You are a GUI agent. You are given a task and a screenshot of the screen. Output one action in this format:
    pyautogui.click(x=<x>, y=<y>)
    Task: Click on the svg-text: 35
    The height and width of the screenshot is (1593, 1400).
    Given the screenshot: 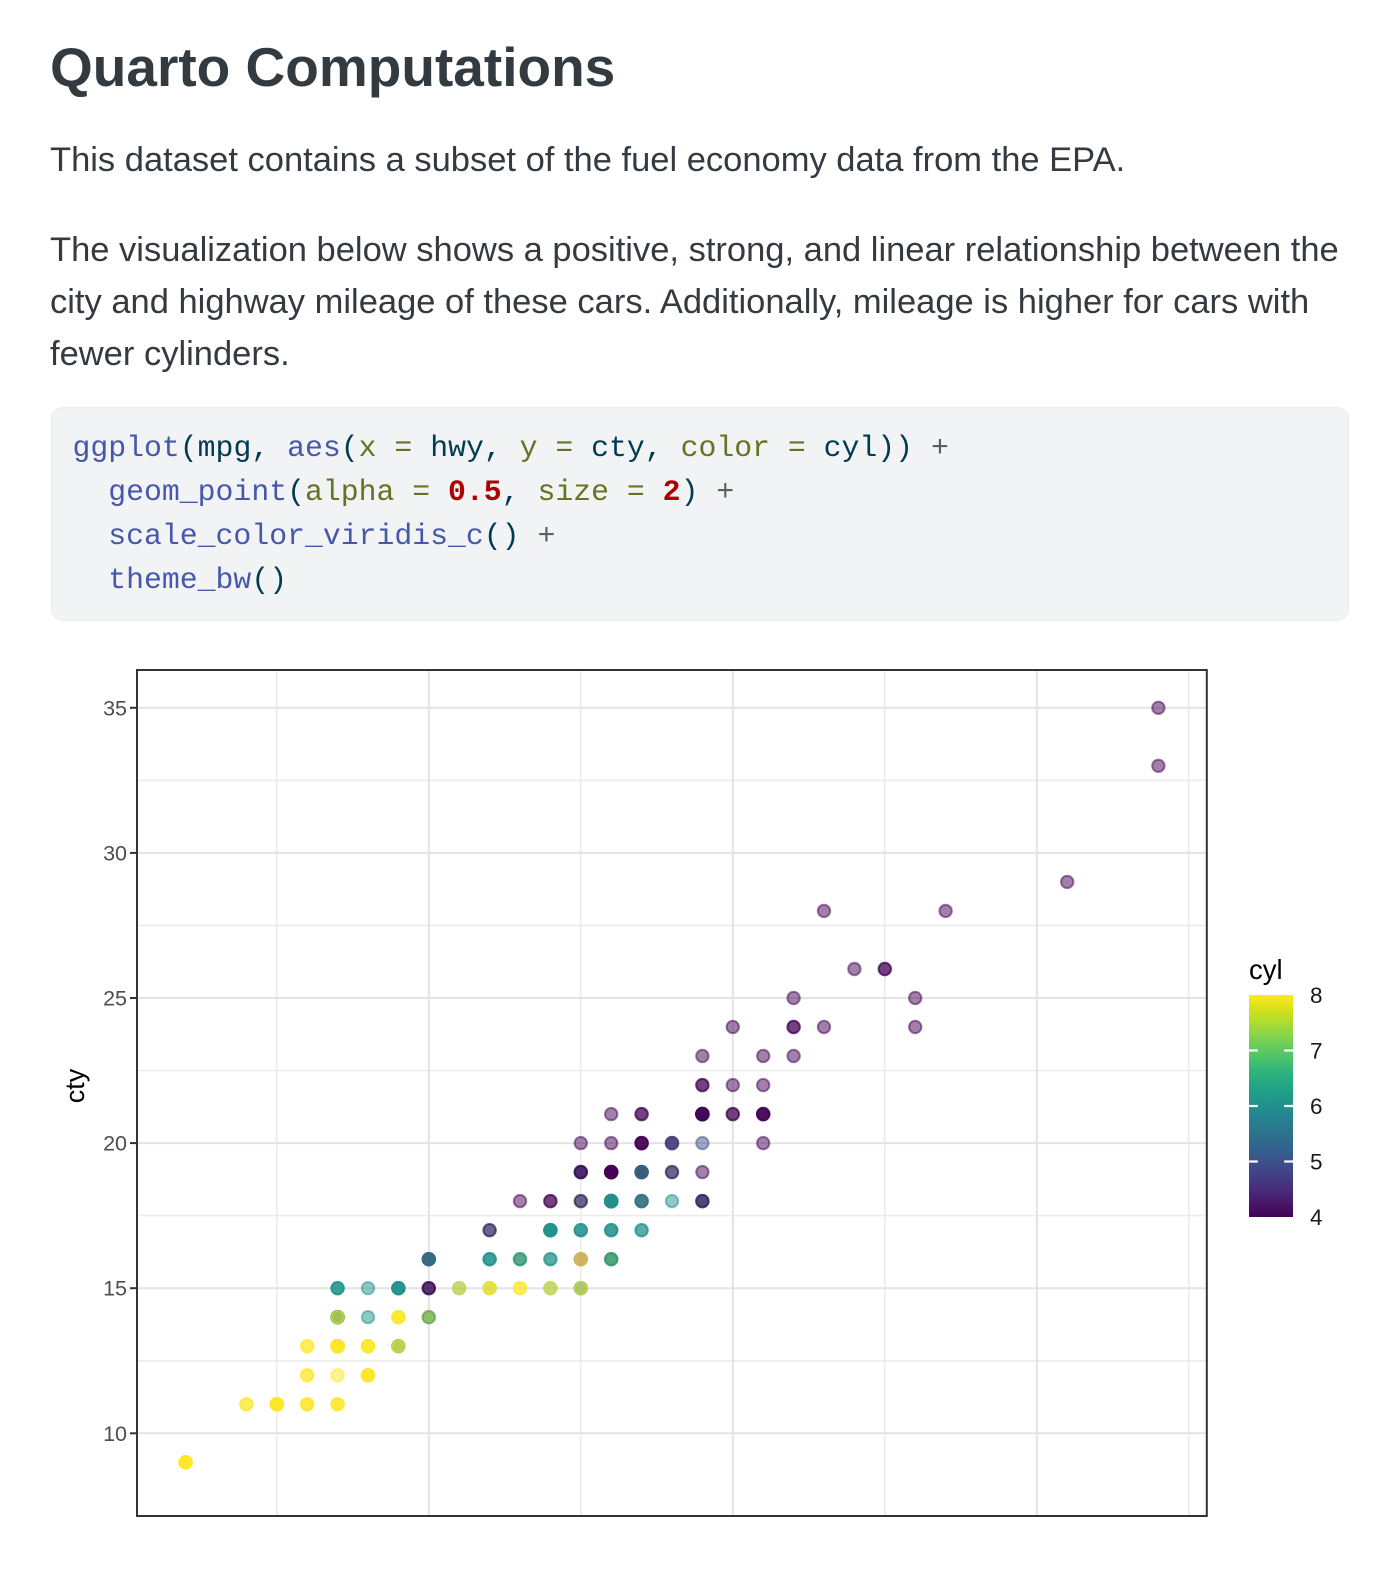 What is the action you would take?
    pyautogui.click(x=115, y=708)
    